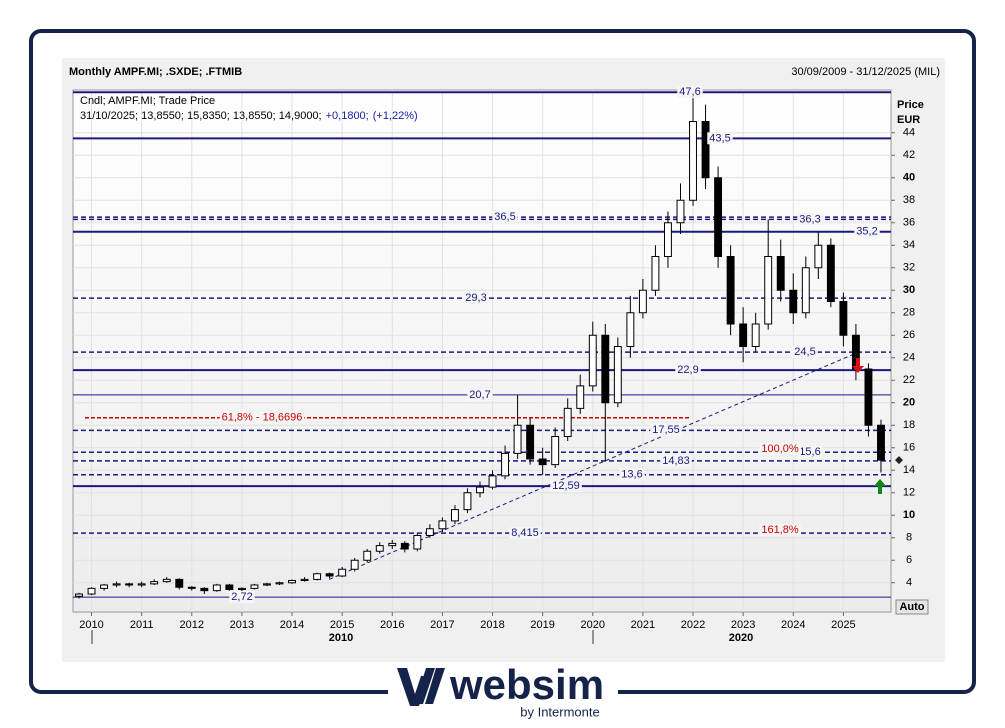  Describe the element at coordinates (909, 200) in the screenshot. I see `y-tick-label: 38` at that location.